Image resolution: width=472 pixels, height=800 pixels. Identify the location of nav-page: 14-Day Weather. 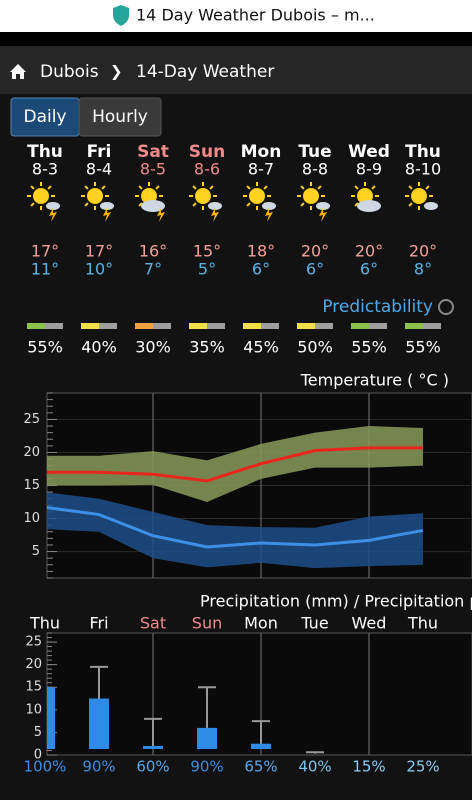
(205, 72).